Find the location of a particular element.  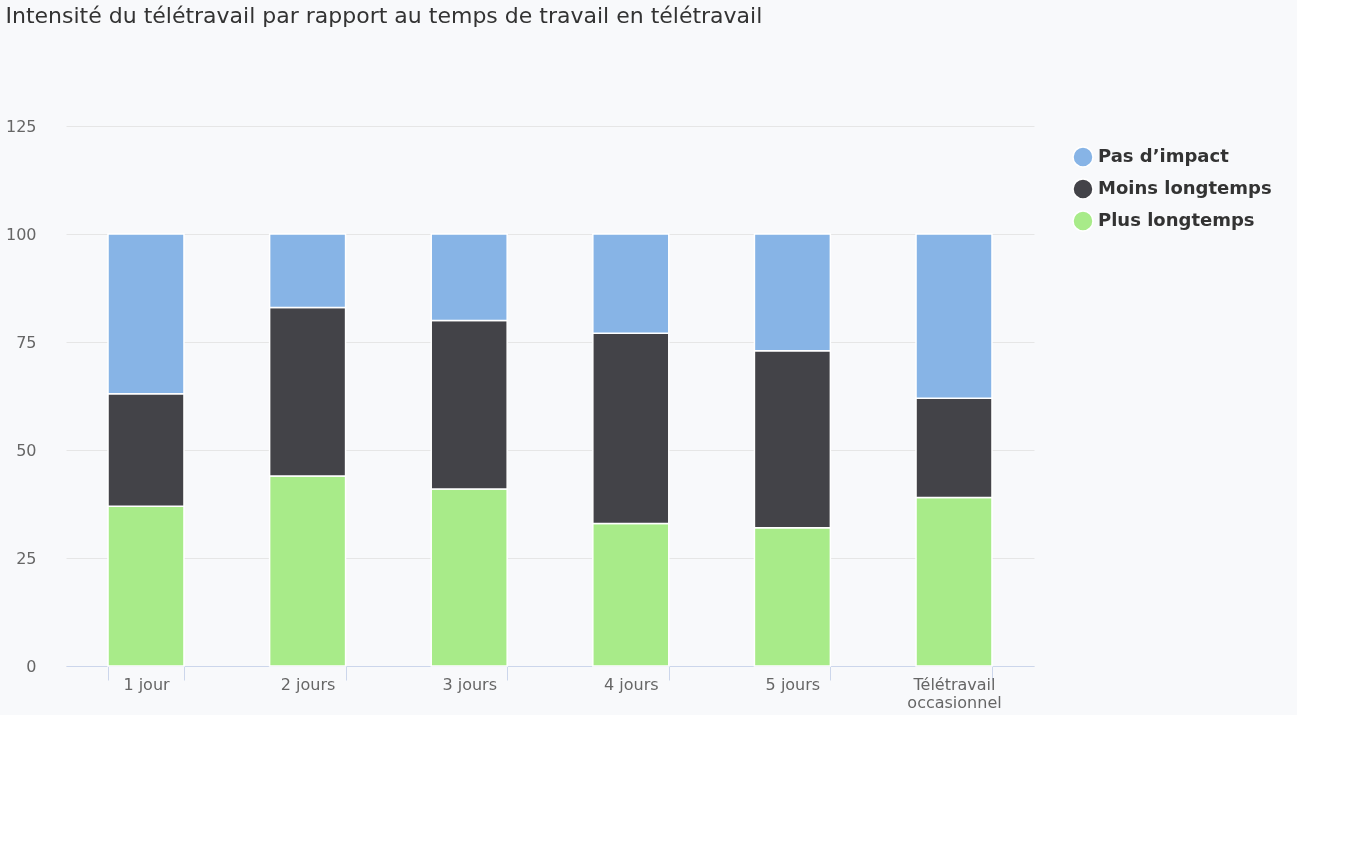

x-tick-label: 1 jour is located at coordinates (147, 684).